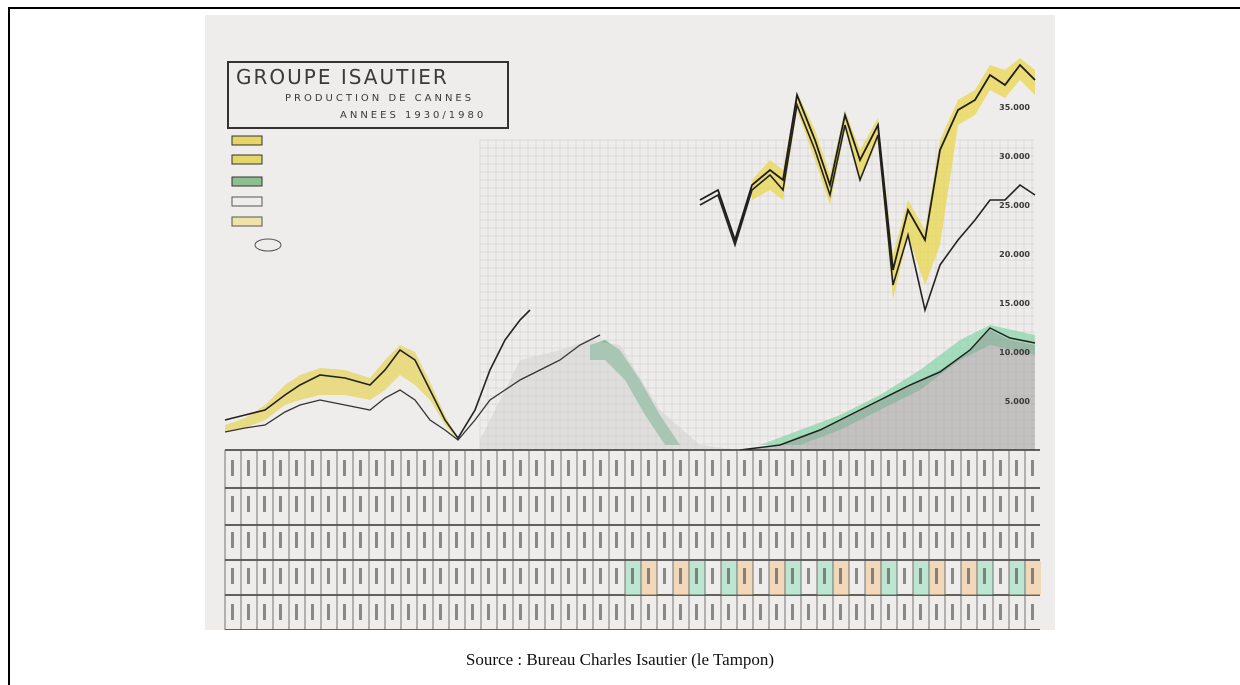 The image size is (1240, 685). I want to click on title-box, so click(368, 95).